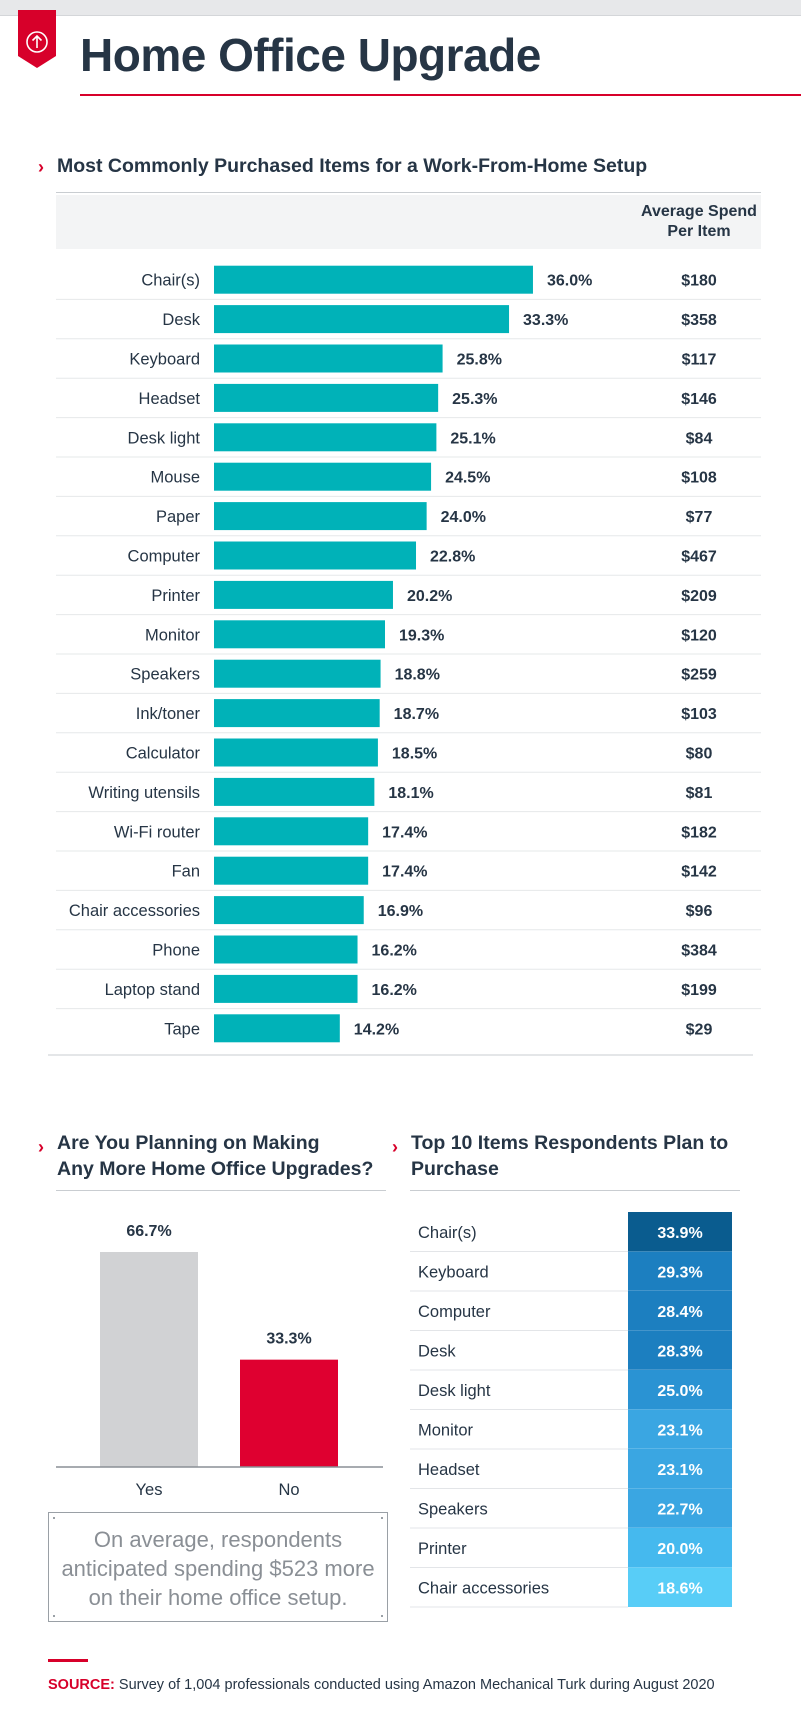 This screenshot has height=1728, width=801. Describe the element at coordinates (449, 1470) in the screenshot. I see `category-label: Headset` at that location.